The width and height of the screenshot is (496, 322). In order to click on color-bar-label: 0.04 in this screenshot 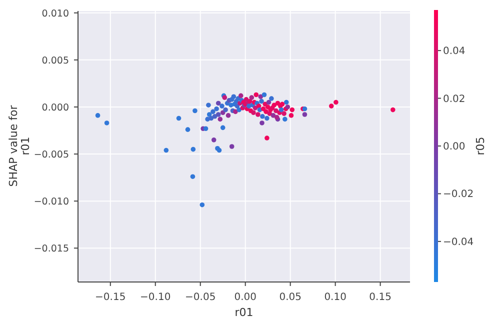, I will do `click(454, 52)`.